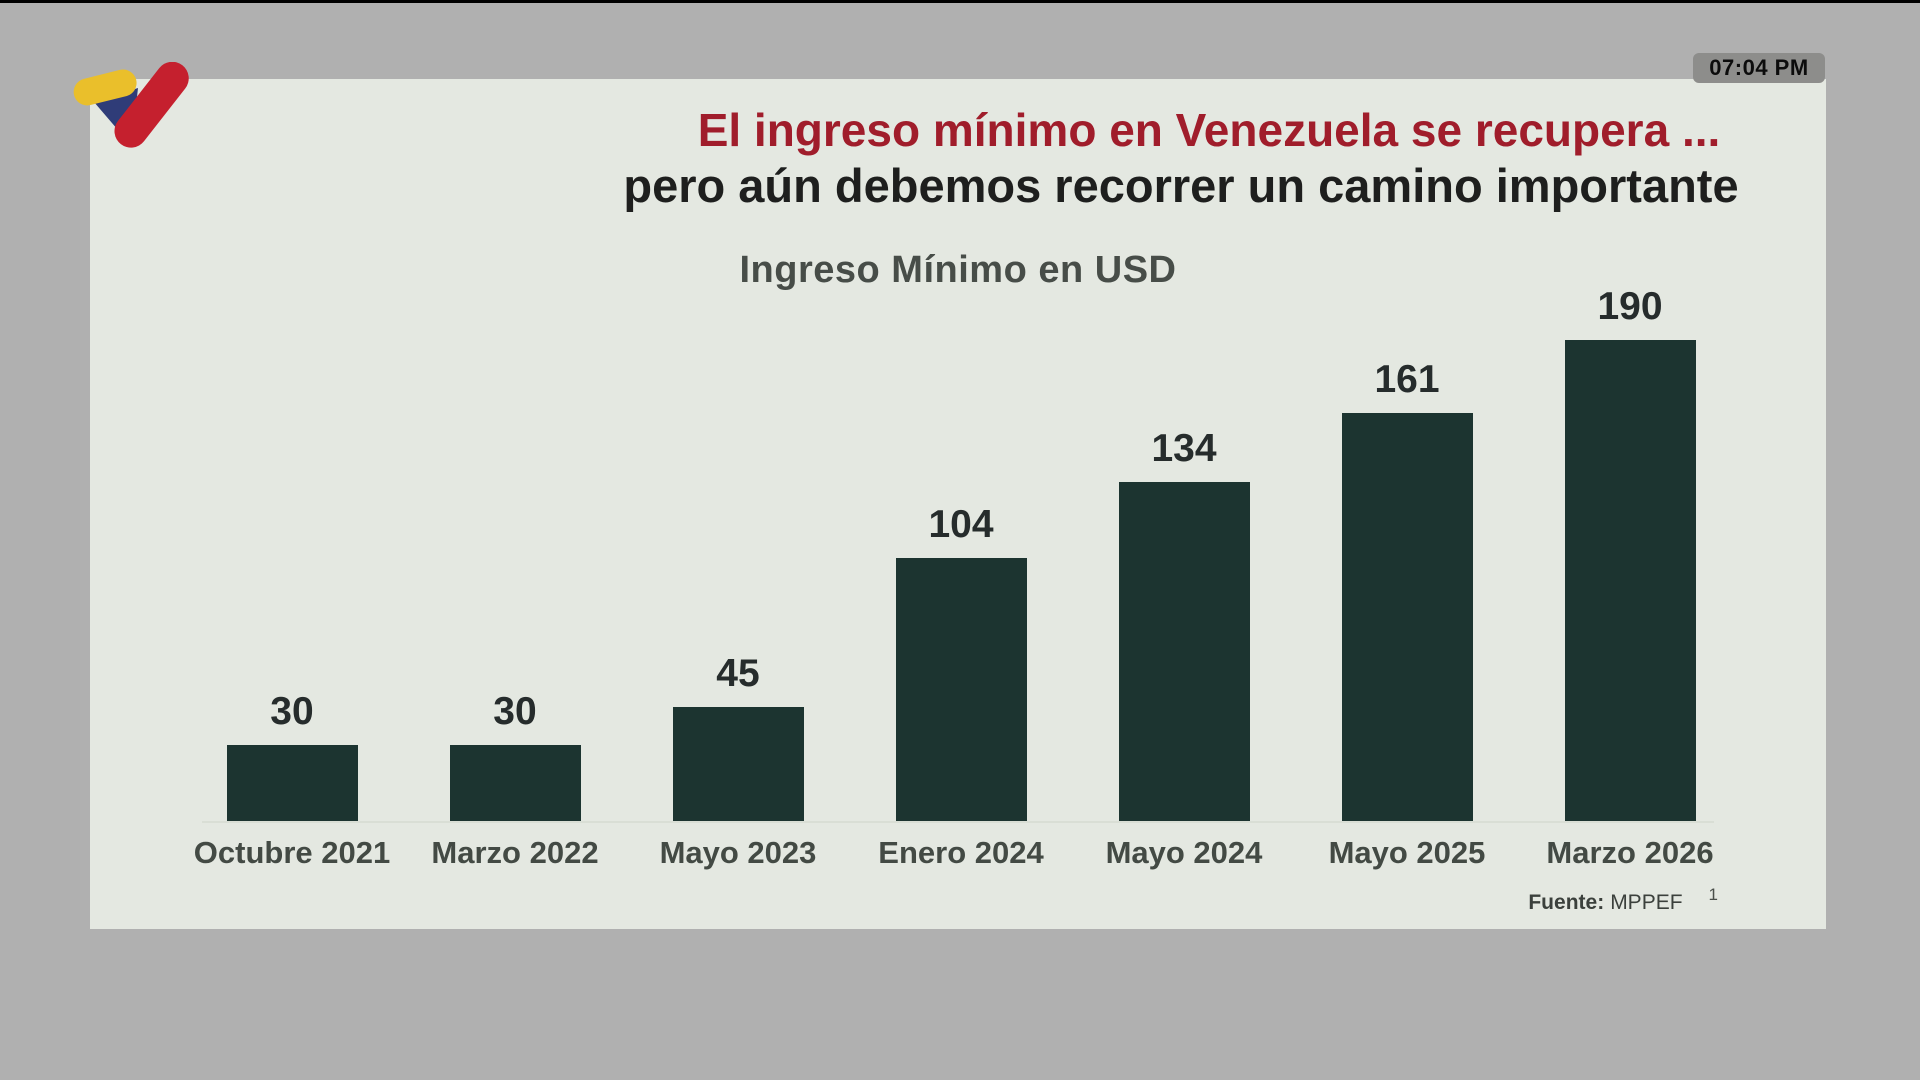 This screenshot has height=1080, width=1920. I want to click on timestamp-badge: 07:04 PM, so click(1759, 68).